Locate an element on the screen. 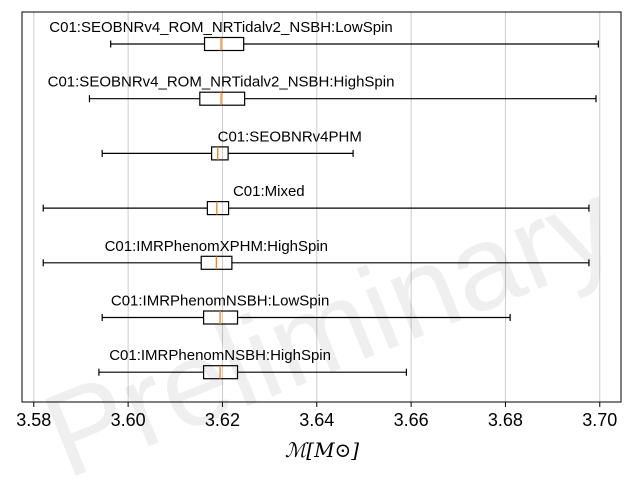  series-label: C01:IMRPhenomNSBH:LowSpin is located at coordinates (220, 301).